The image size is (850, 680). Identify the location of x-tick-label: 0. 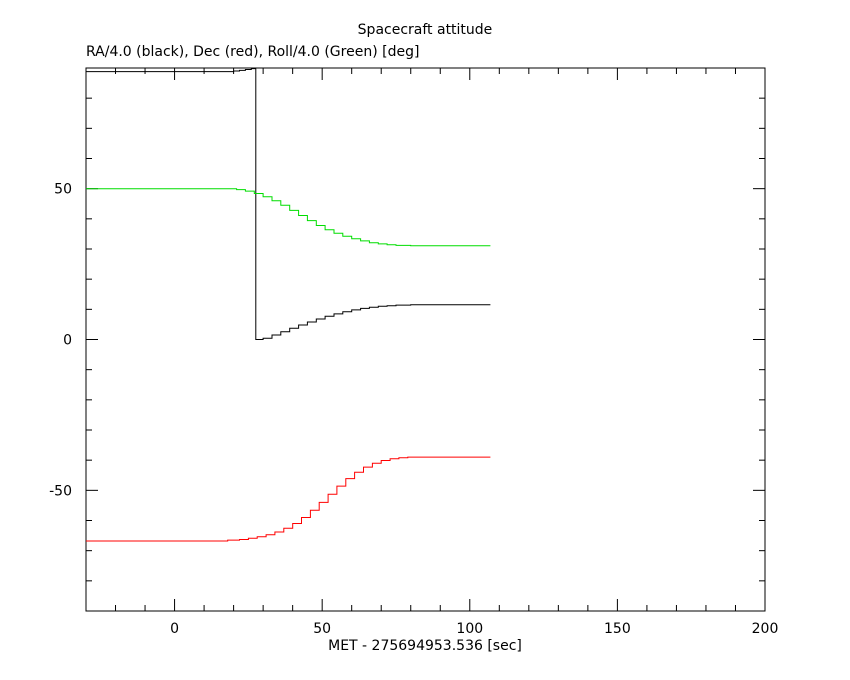
(174, 629).